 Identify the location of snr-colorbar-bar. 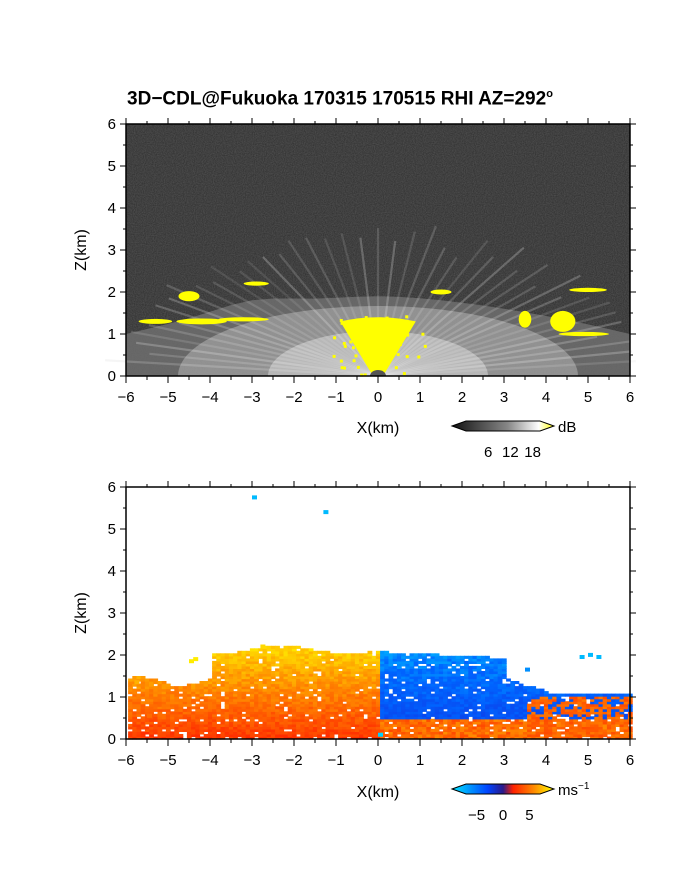
(503, 426).